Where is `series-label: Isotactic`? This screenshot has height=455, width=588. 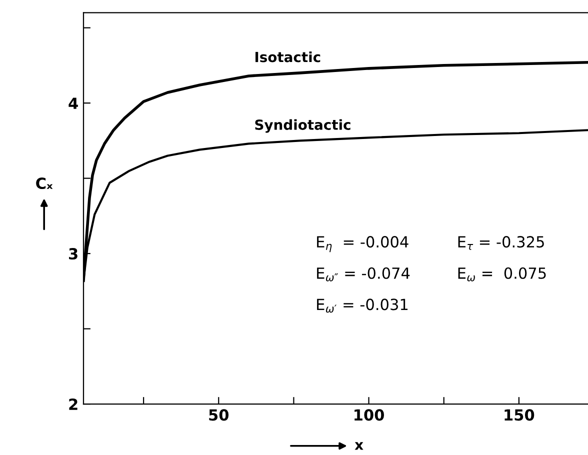
series-label: Isotactic is located at coordinates (287, 57).